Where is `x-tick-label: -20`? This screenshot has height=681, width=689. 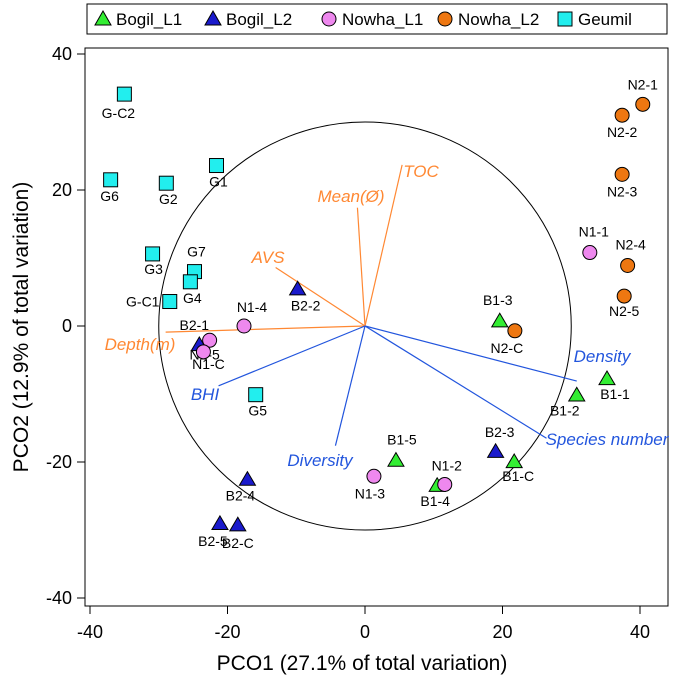
x-tick-label: -20 is located at coordinates (227, 632).